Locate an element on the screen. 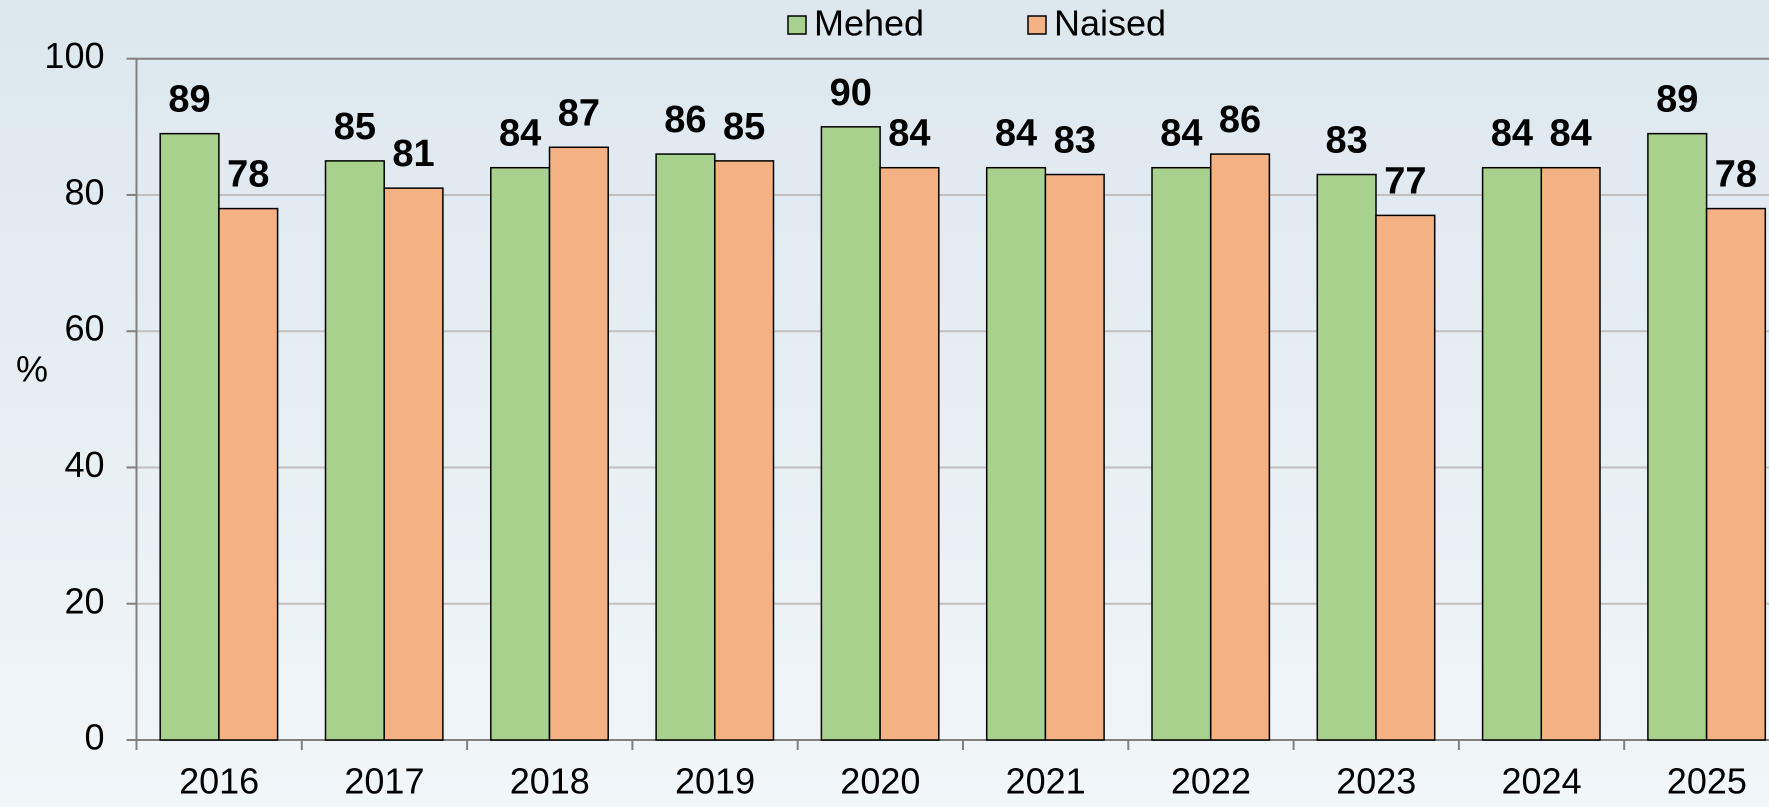  x-tick-label: 2021 is located at coordinates (1046, 781).